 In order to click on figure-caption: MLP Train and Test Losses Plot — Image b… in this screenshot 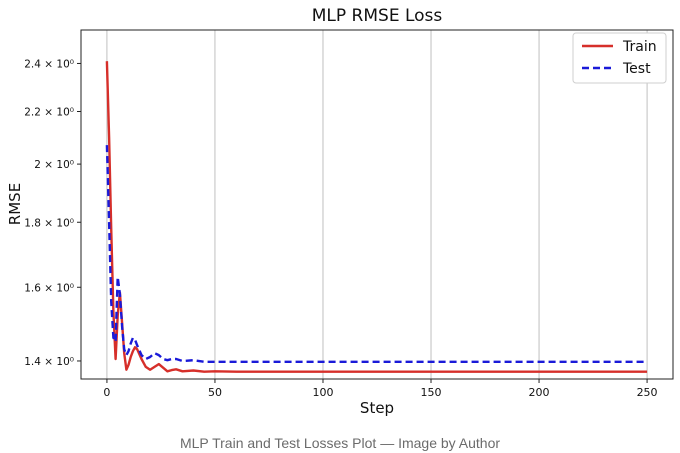, I will do `click(340, 443)`.